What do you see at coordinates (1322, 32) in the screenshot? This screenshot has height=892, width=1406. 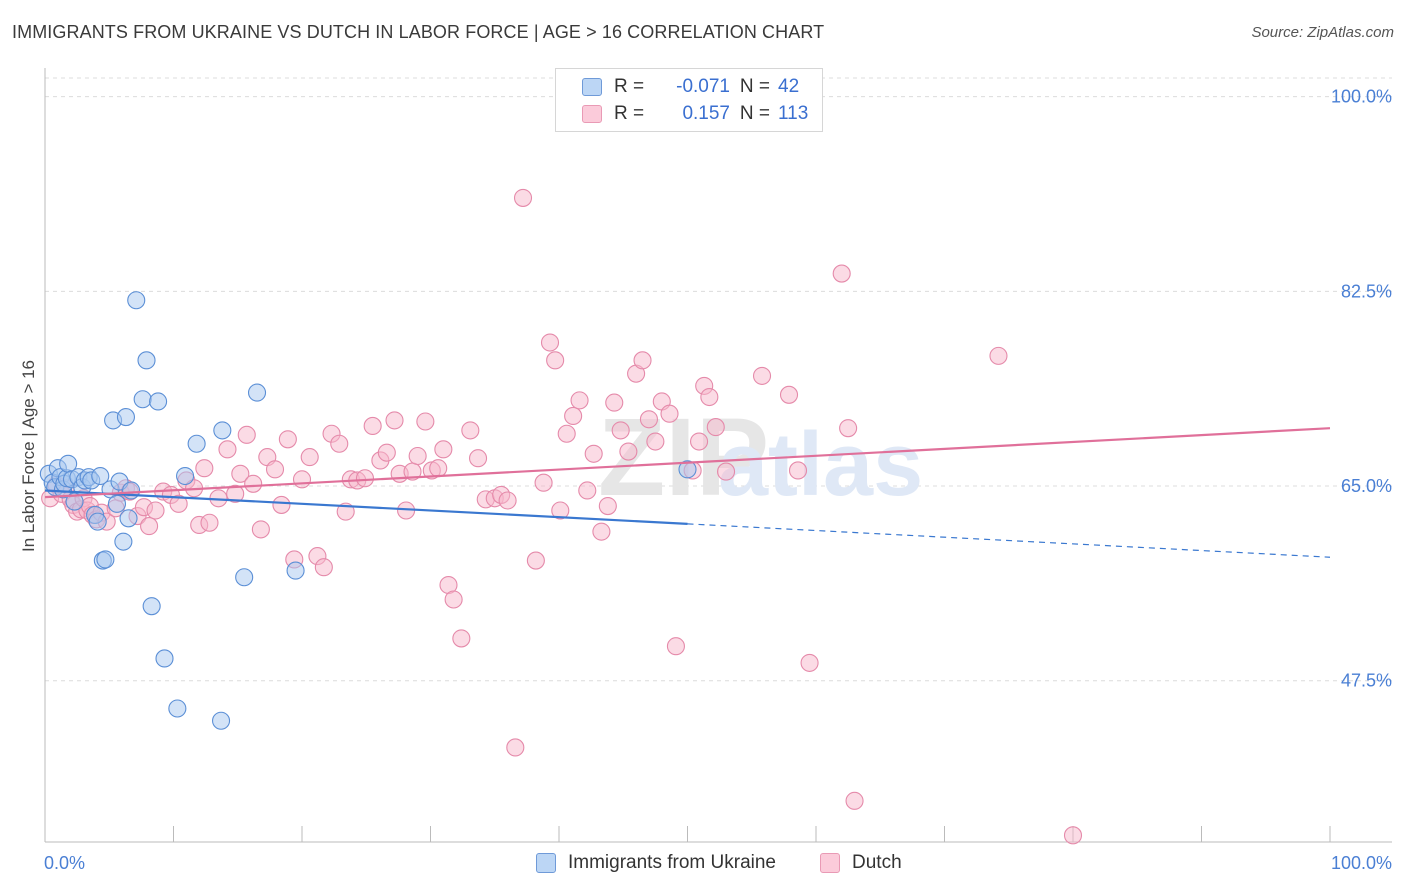 I see `source-label: Source: ZipAtlas.com` at bounding box center [1322, 32].